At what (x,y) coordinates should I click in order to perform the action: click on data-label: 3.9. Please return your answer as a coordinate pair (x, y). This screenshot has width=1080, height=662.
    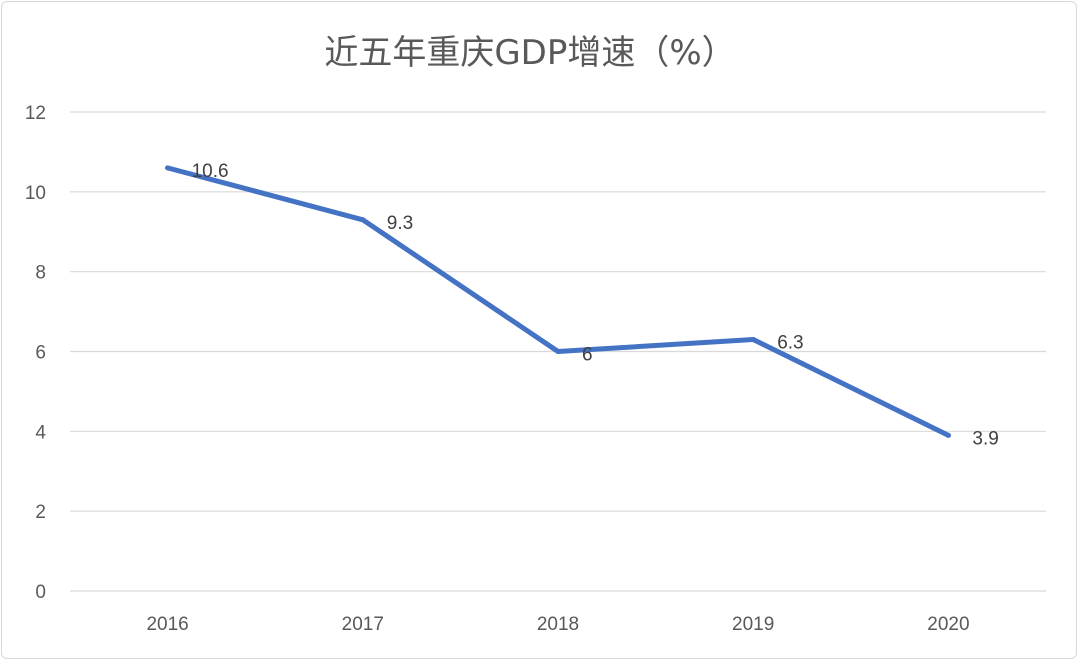
    Looking at the image, I should click on (985, 438).